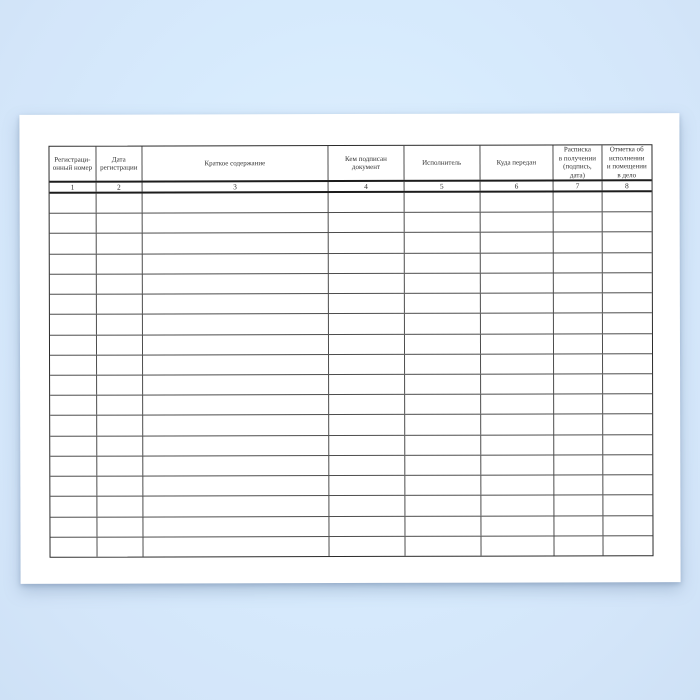 The image size is (700, 700). I want to click on column-number: 6, so click(517, 186).